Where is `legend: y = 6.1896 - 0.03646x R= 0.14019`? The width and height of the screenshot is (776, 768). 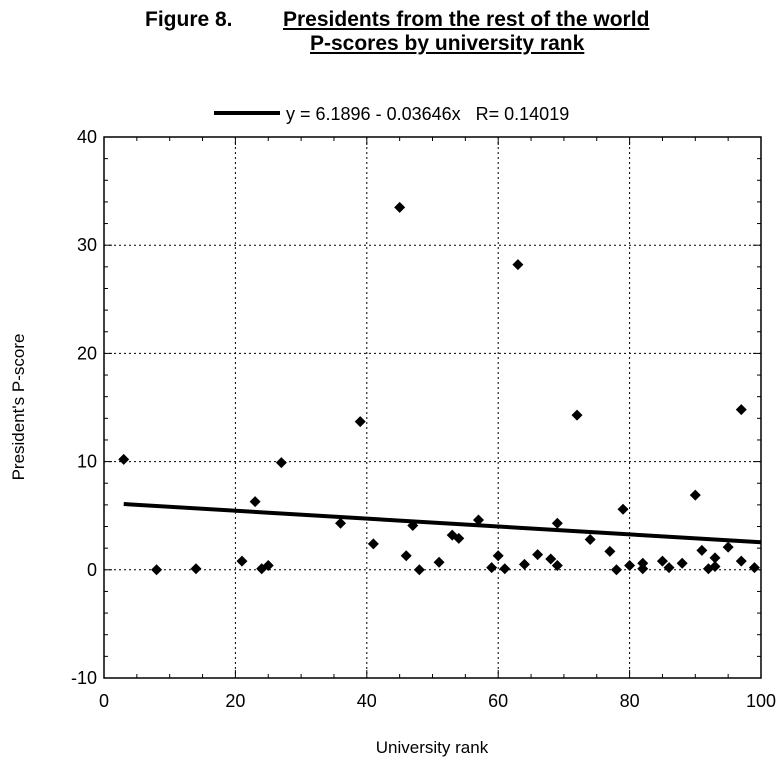
legend: y = 6.1896 - 0.03646x R= 0.14019 is located at coordinates (391, 114).